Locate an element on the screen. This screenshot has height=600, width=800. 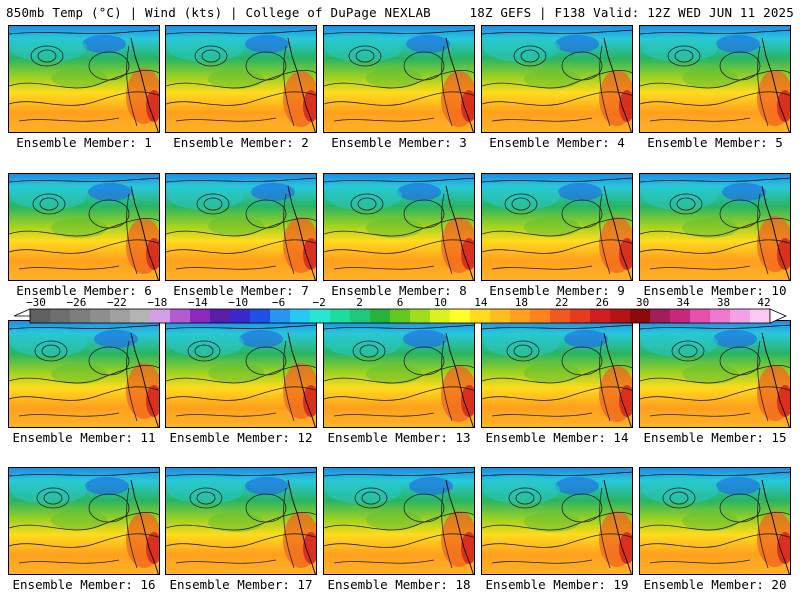
ensemble-member-label: Ensemble Member: 1 is located at coordinates (84, 142).